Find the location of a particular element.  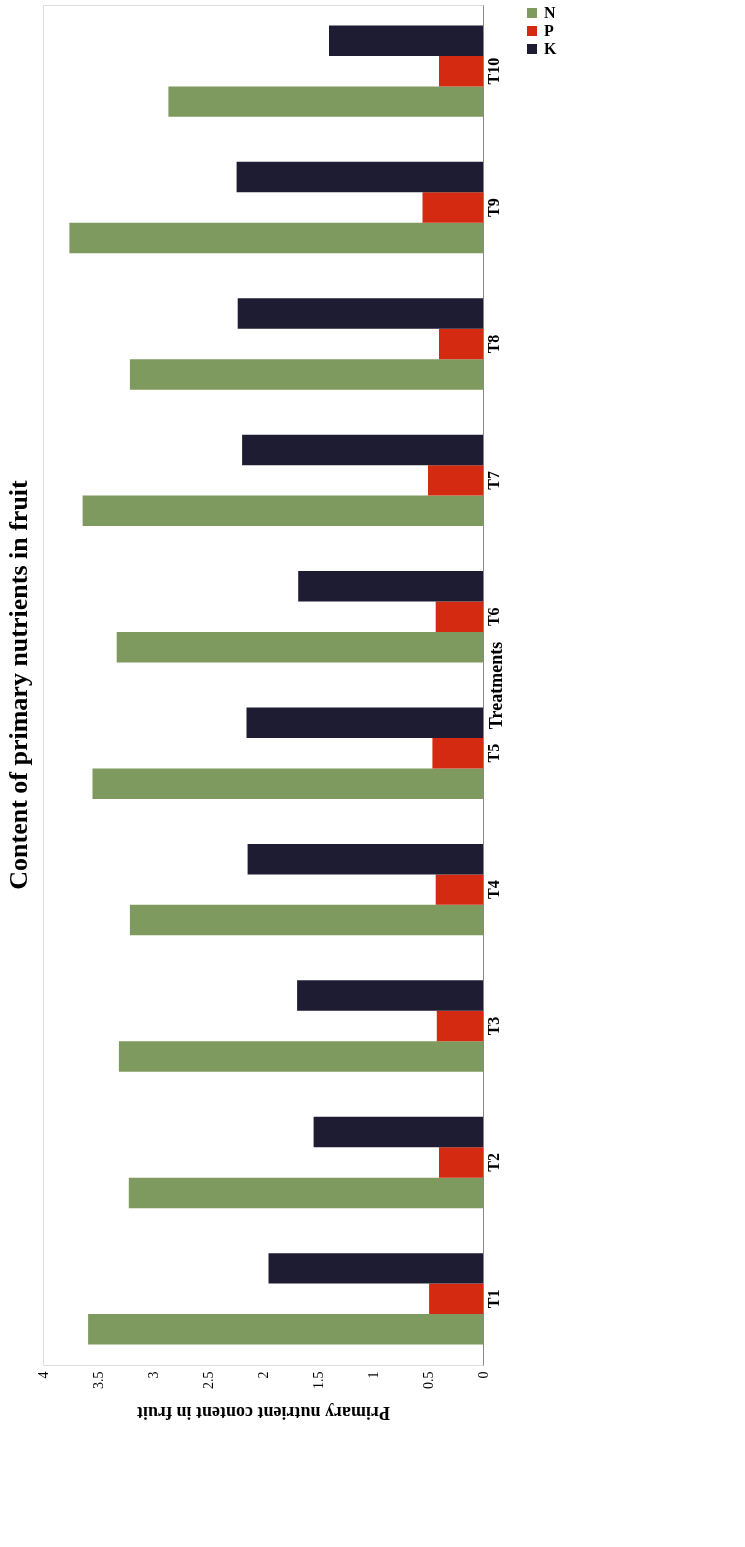

y-tick-label: T5 is located at coordinates (493, 753).